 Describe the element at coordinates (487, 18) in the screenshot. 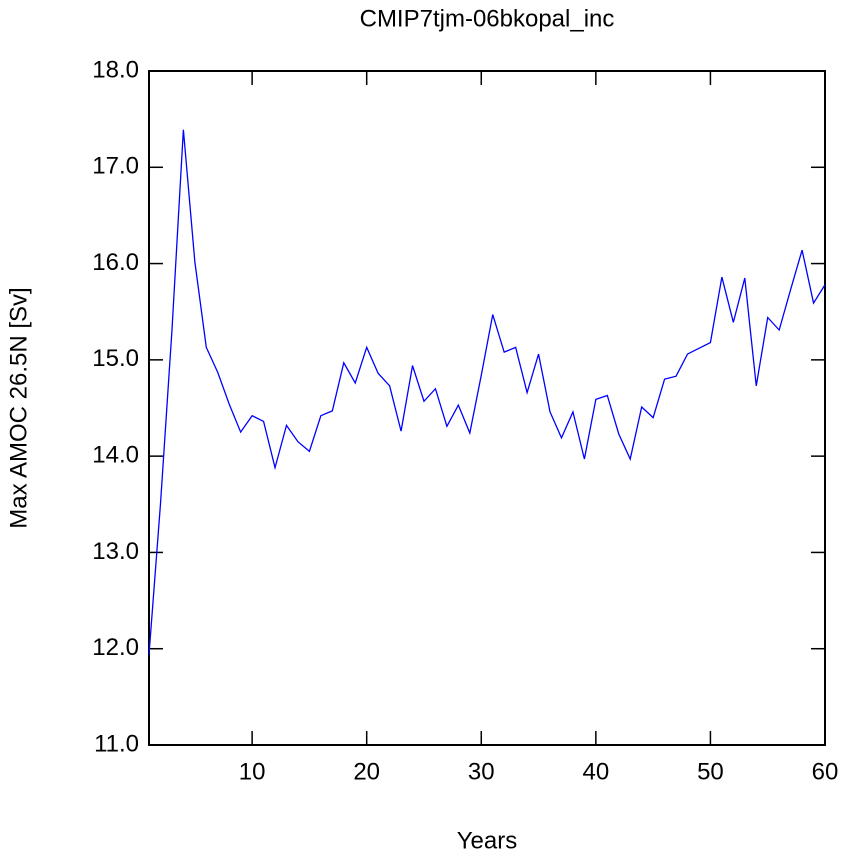

I see `chart-title: CMIP7tjm-06bkopal_inc` at that location.